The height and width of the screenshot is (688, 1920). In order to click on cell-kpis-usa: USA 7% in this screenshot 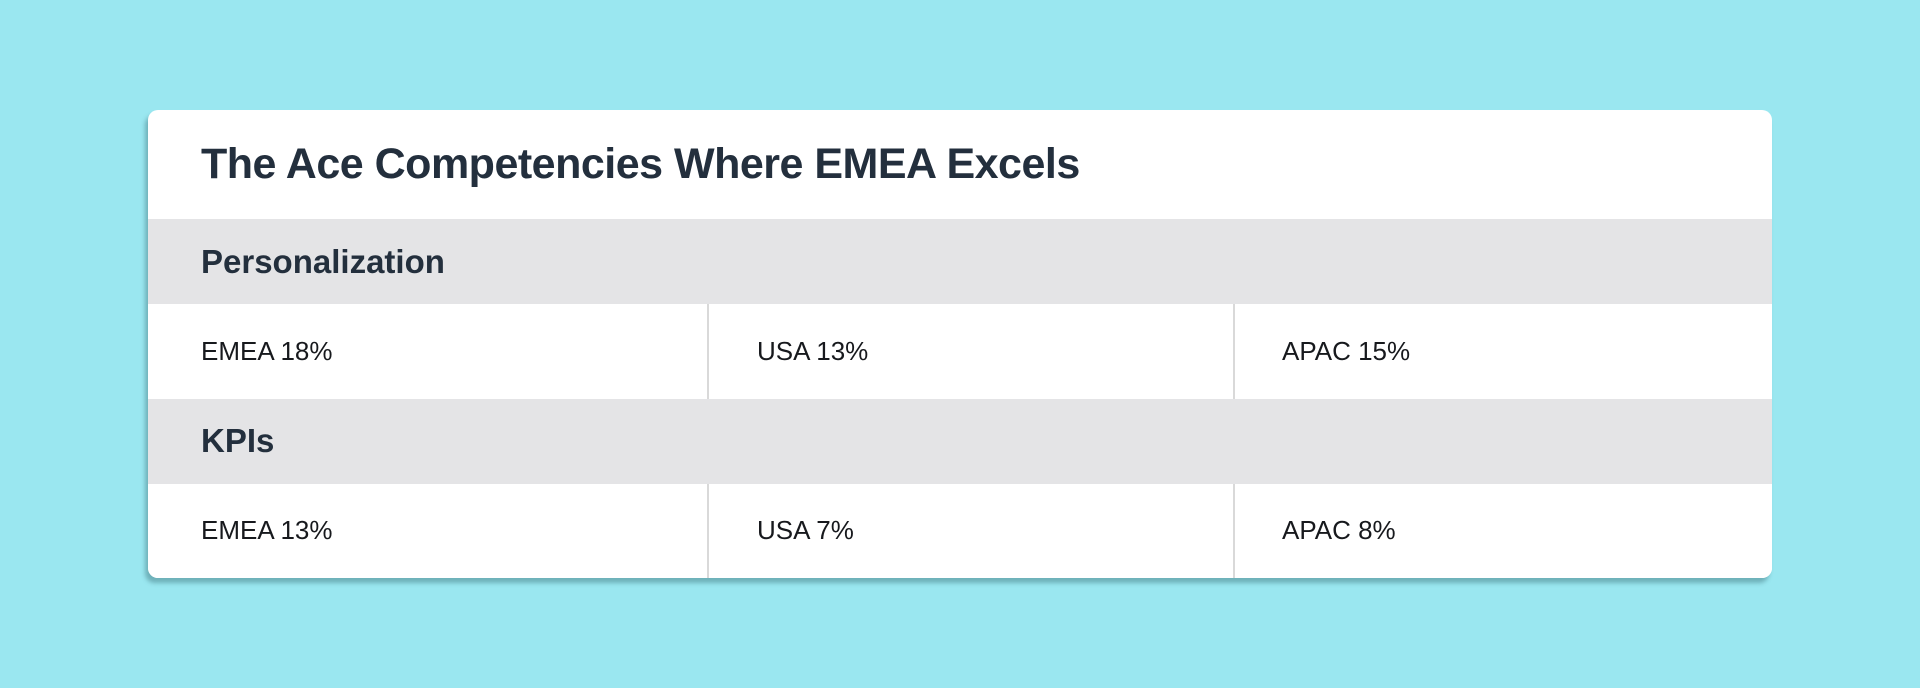, I will do `click(970, 530)`.